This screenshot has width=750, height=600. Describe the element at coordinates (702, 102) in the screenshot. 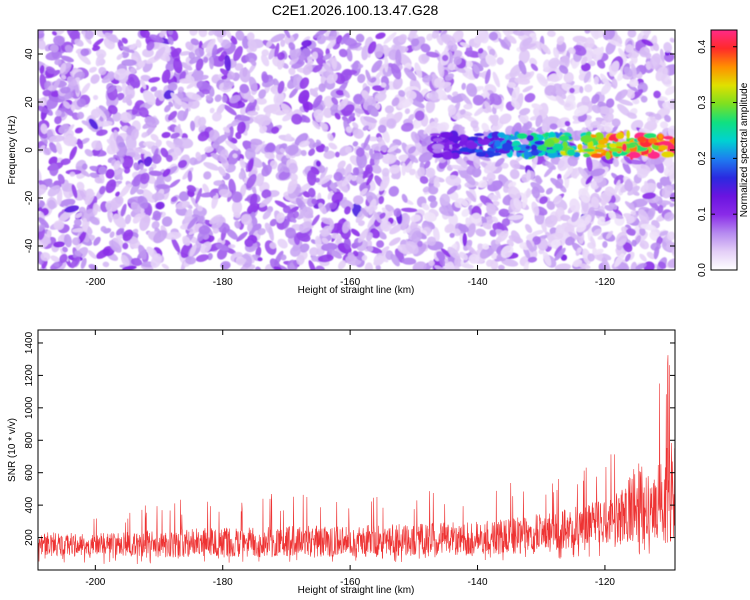

I see `colorbar-tick-label: 0.3` at that location.